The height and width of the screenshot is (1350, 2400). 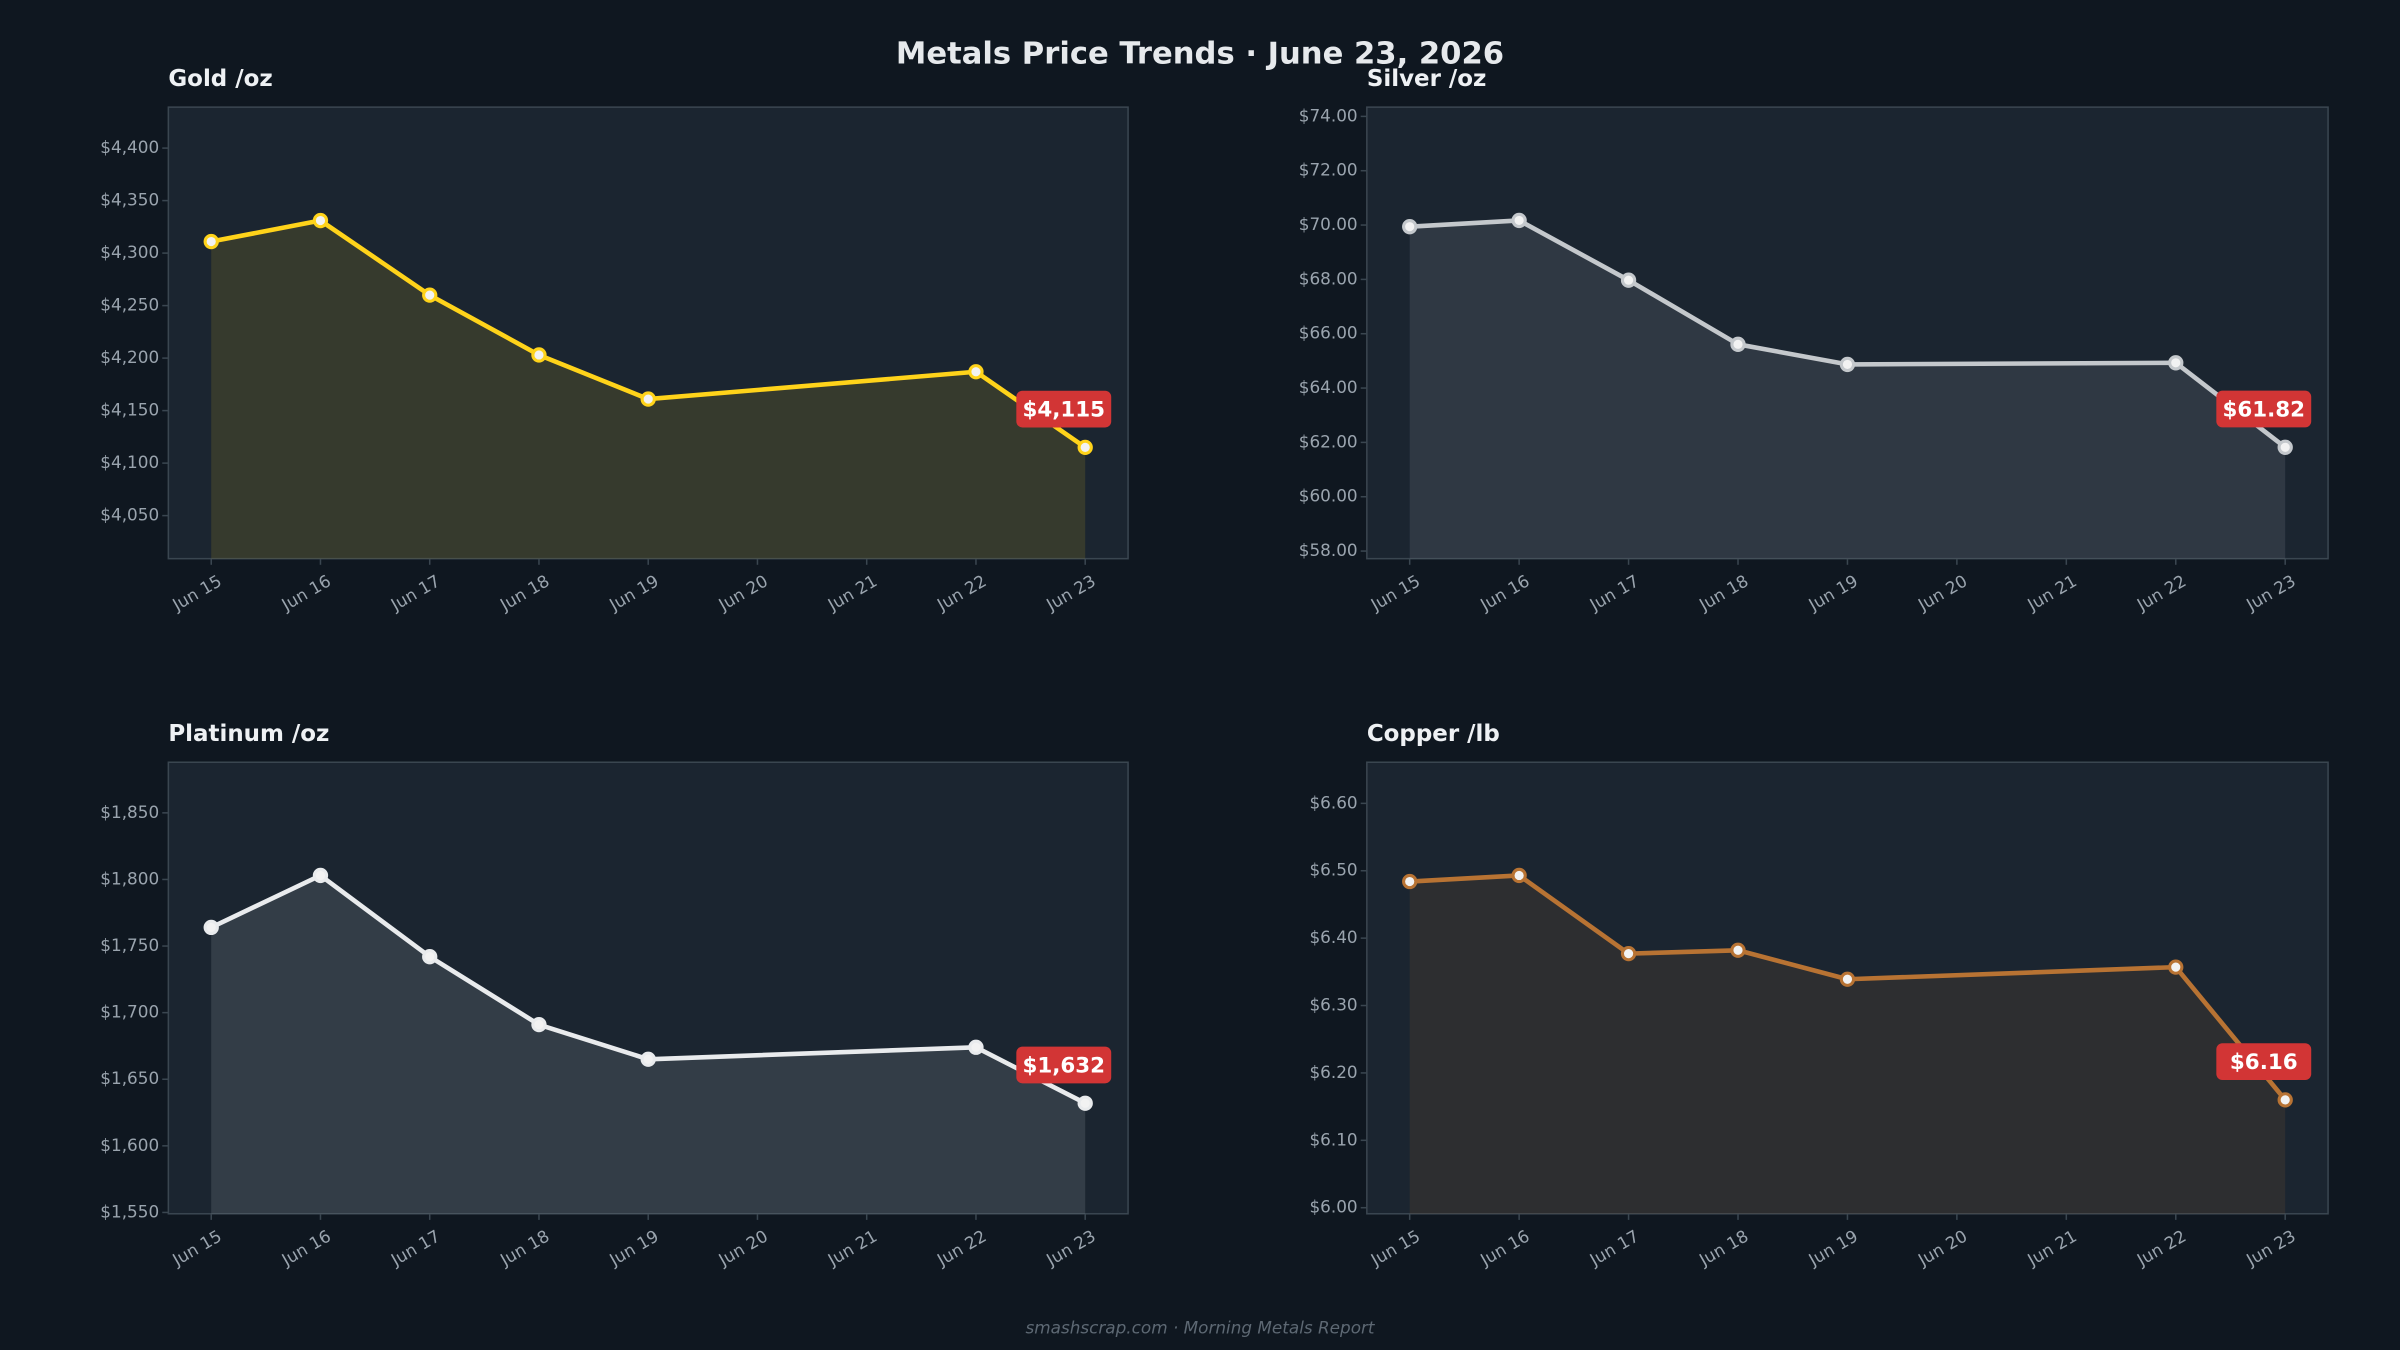 What do you see at coordinates (1433, 734) in the screenshot?
I see `chart-title: Copper /lb` at bounding box center [1433, 734].